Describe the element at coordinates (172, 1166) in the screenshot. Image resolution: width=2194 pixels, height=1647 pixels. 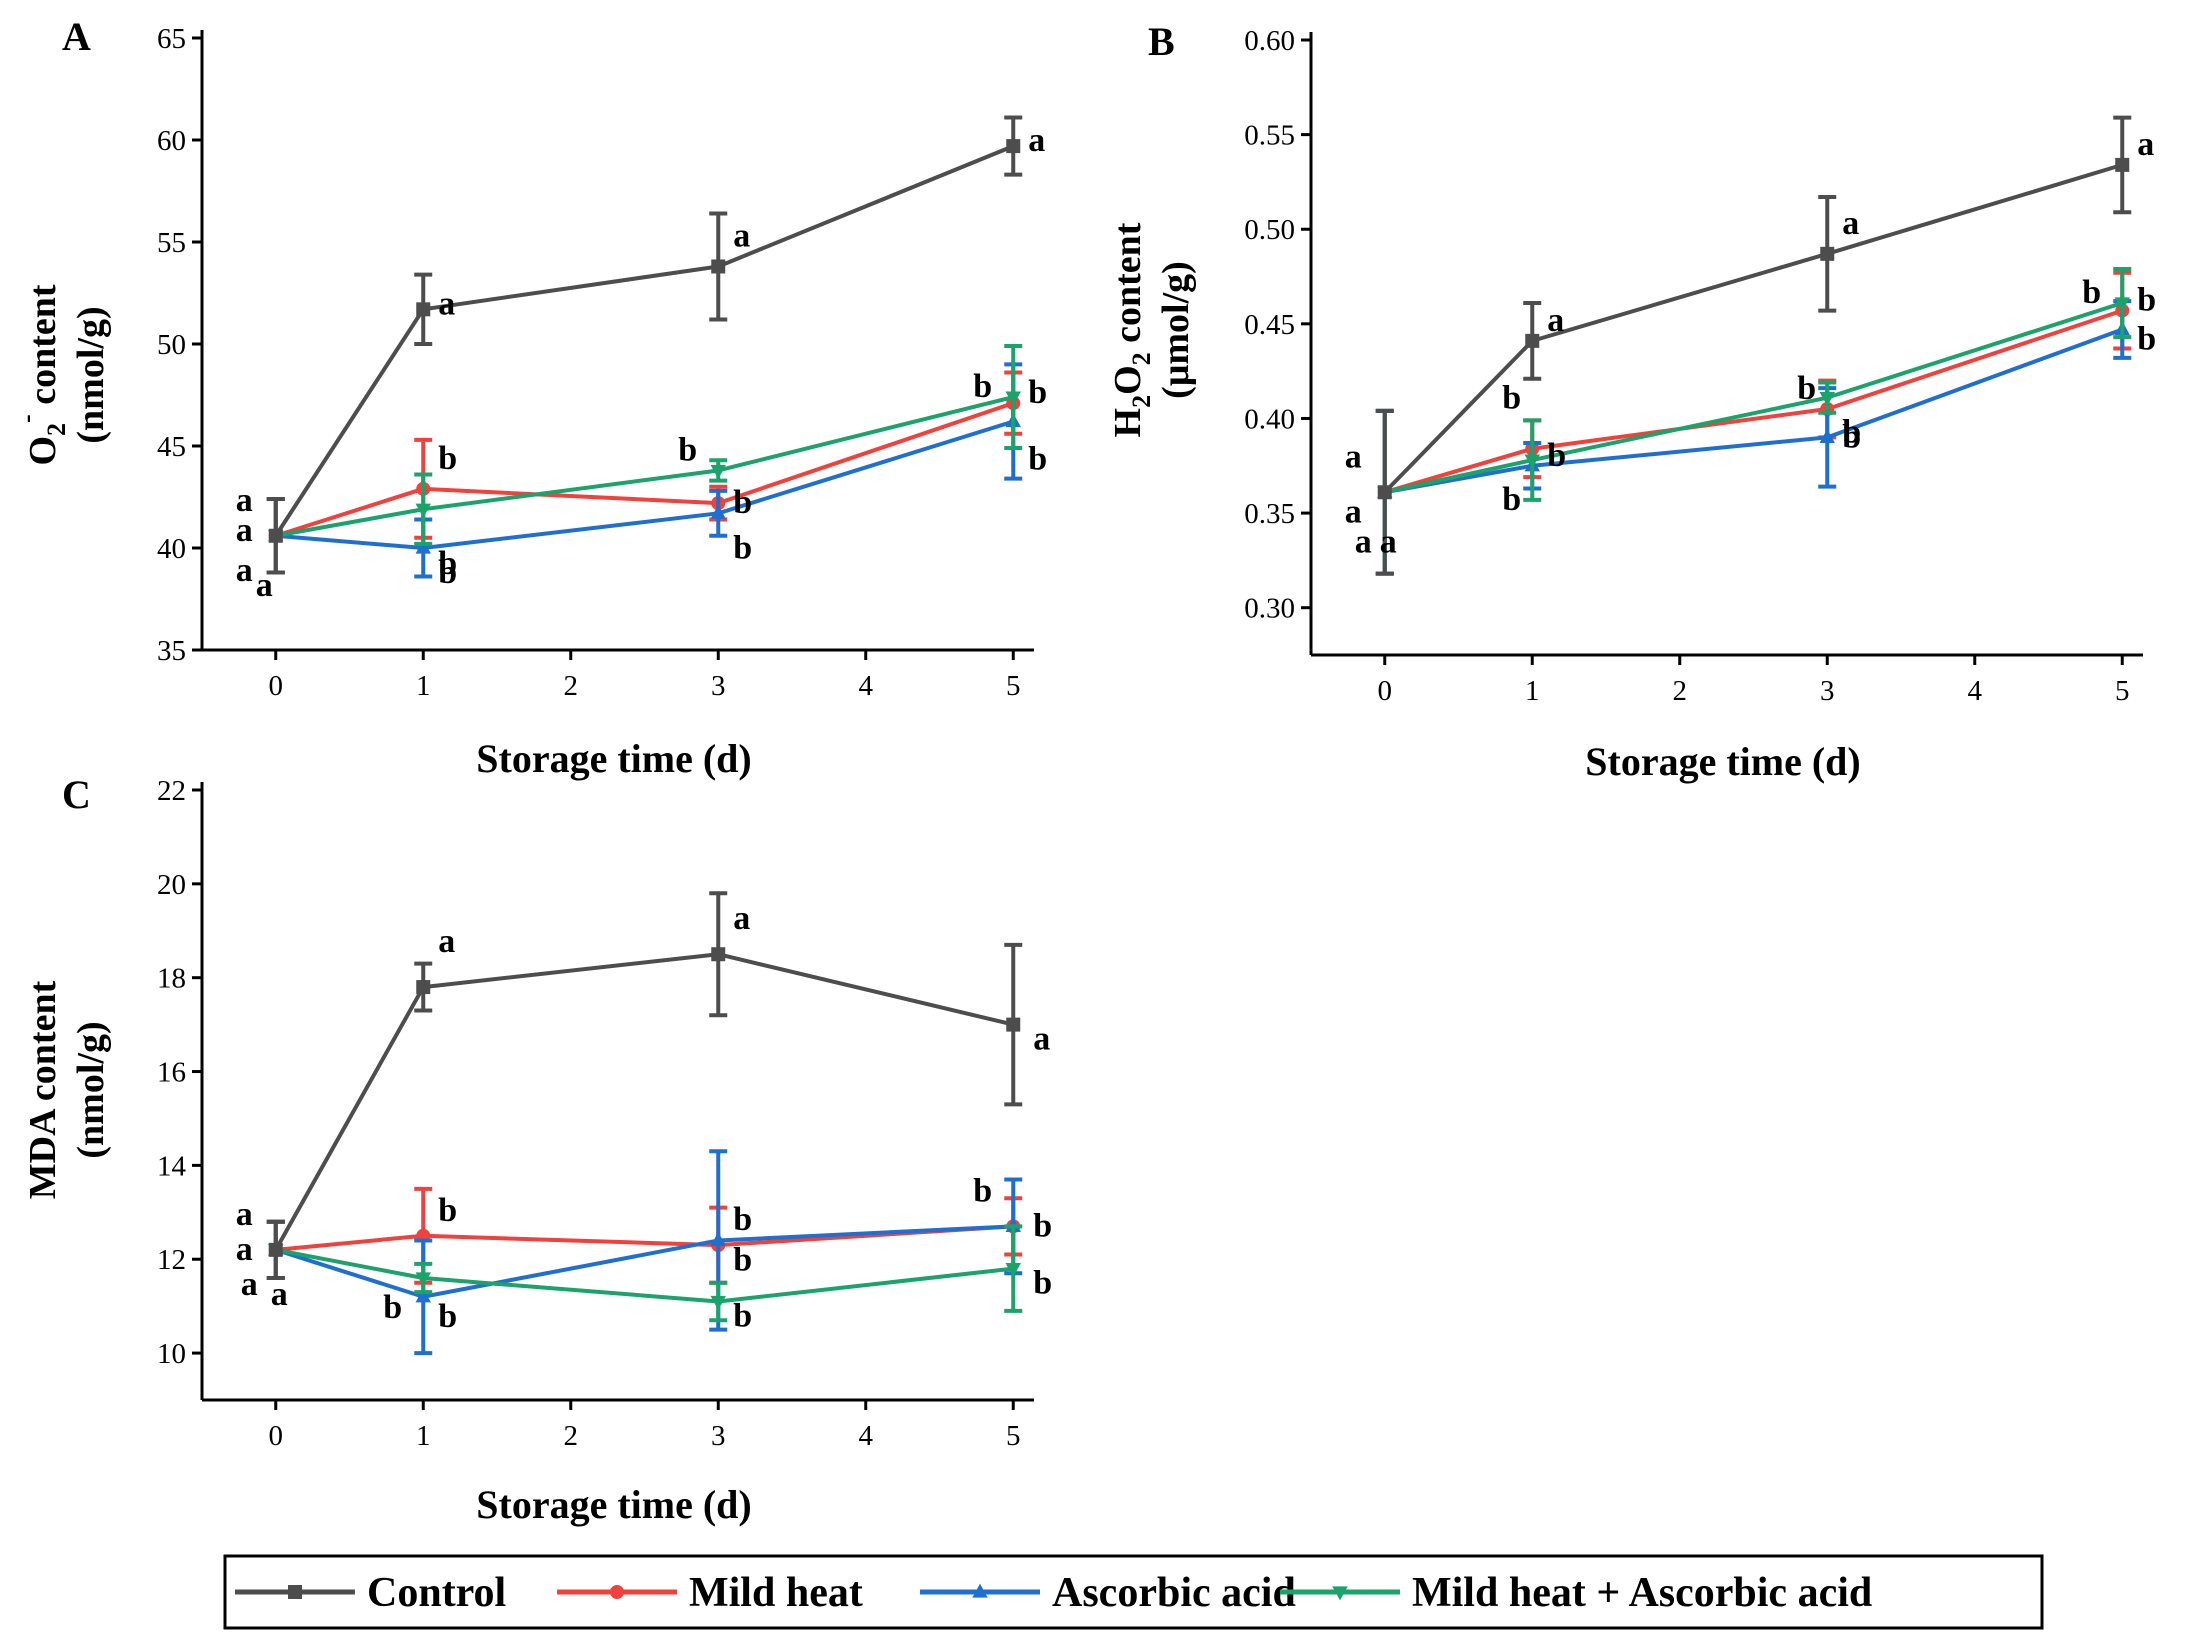
I see `panel-c-ytick-label: 14` at that location.